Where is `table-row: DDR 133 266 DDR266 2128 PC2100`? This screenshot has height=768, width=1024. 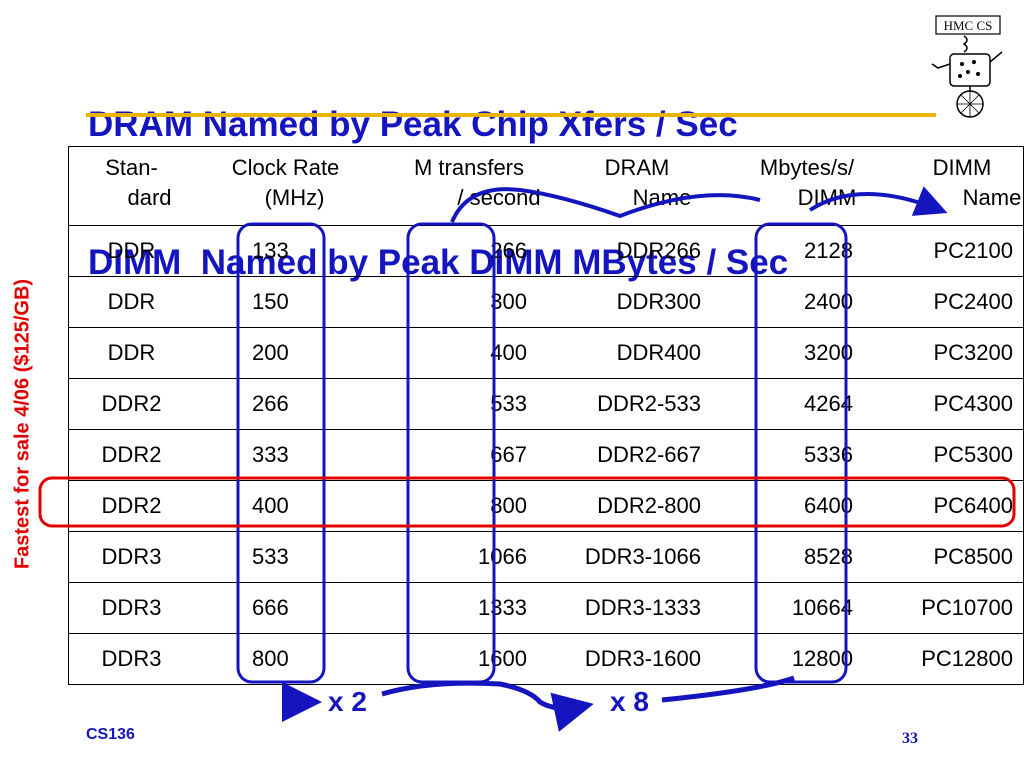 table-row: DDR 133 266 DDR266 2128 PC2100 is located at coordinates (546, 251).